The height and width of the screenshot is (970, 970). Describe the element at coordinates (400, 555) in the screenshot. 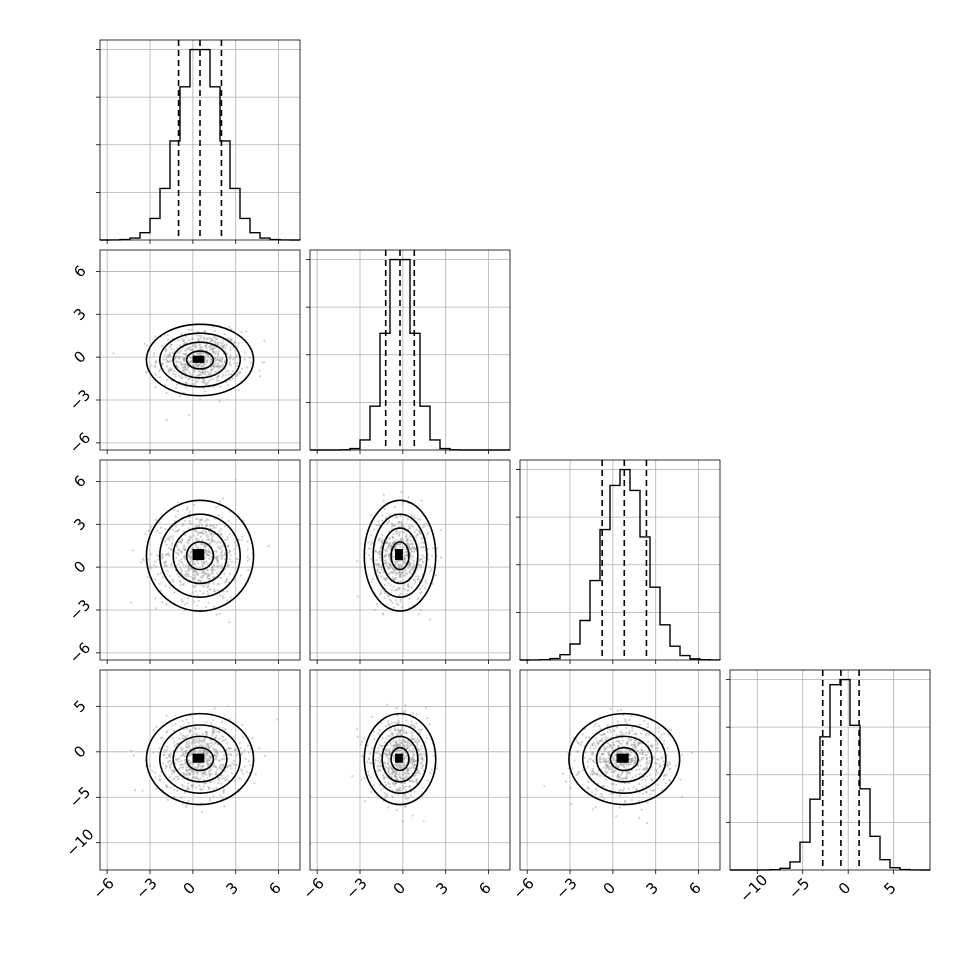

I see `contour-level` at that location.